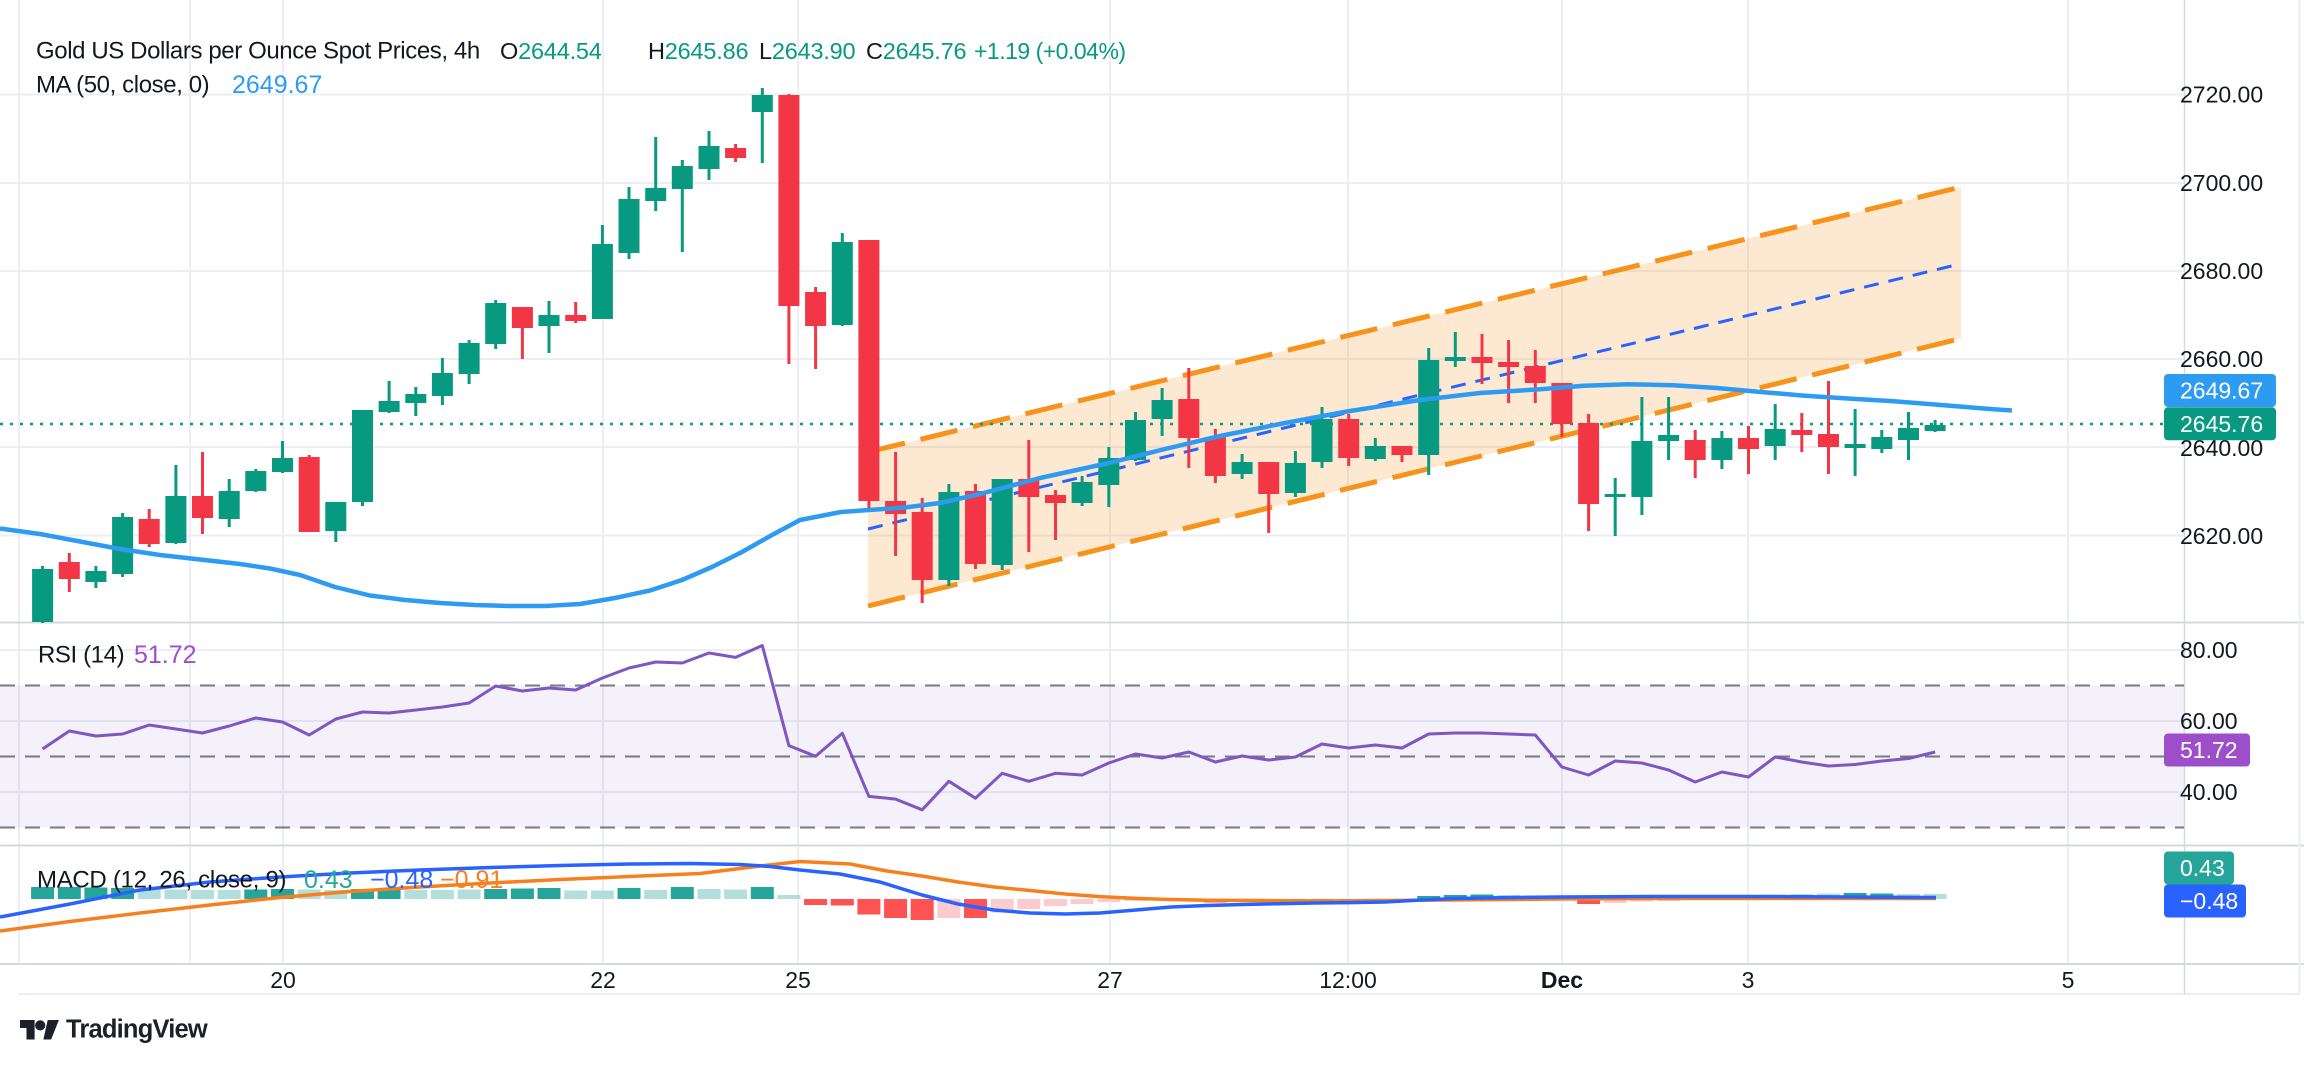  Describe the element at coordinates (2209, 721) in the screenshot. I see `svg-text: 60.00` at that location.